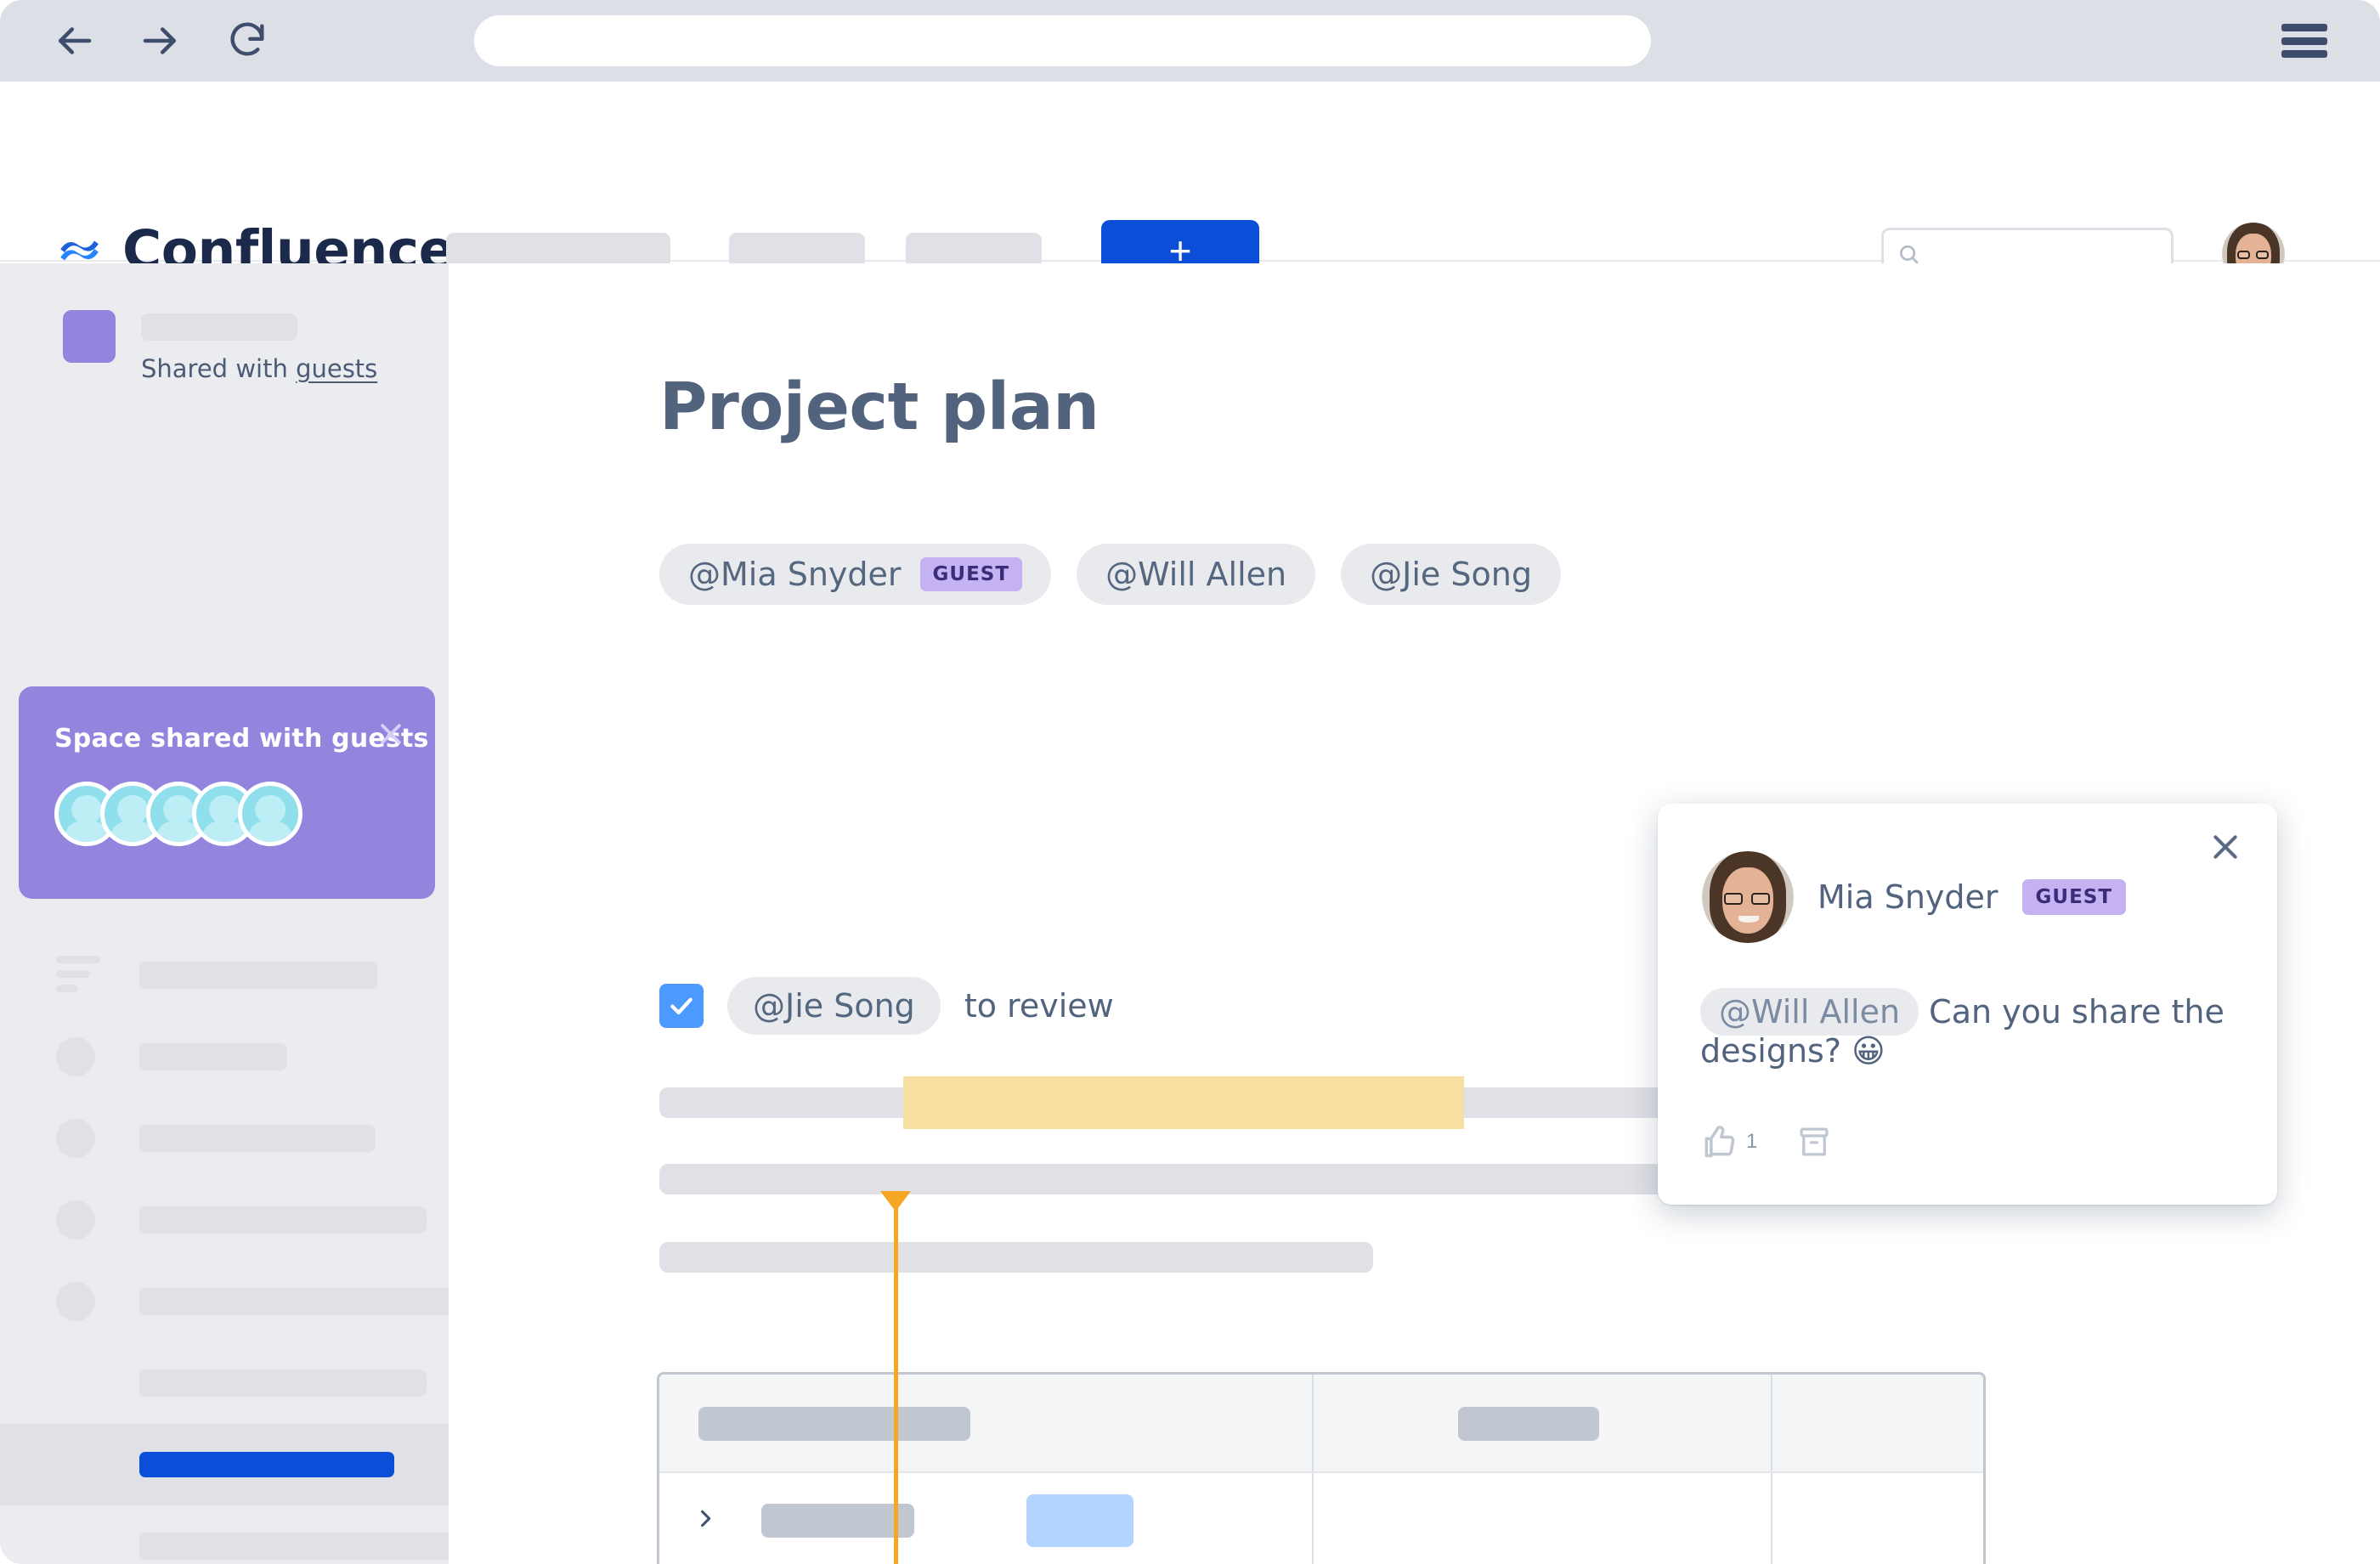  I want to click on search-input, so click(2051, 254).